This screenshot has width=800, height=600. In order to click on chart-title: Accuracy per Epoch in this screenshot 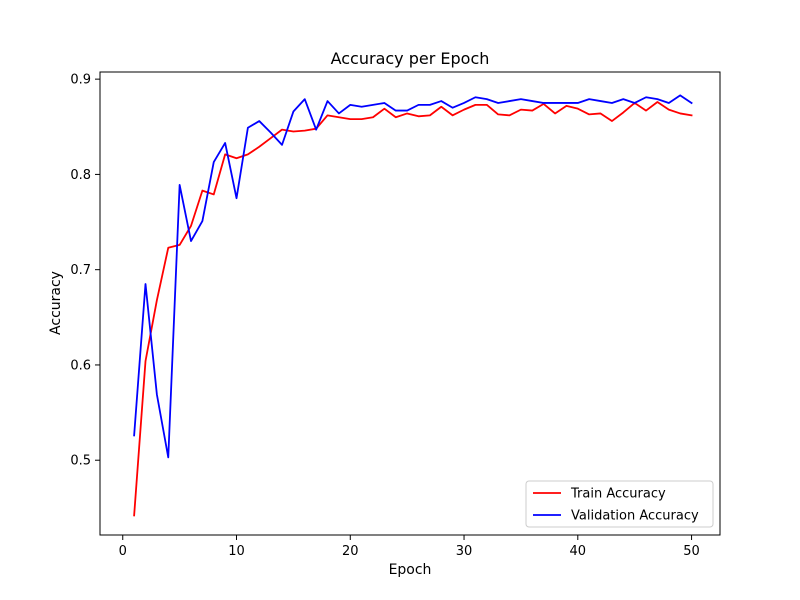, I will do `click(410, 58)`.